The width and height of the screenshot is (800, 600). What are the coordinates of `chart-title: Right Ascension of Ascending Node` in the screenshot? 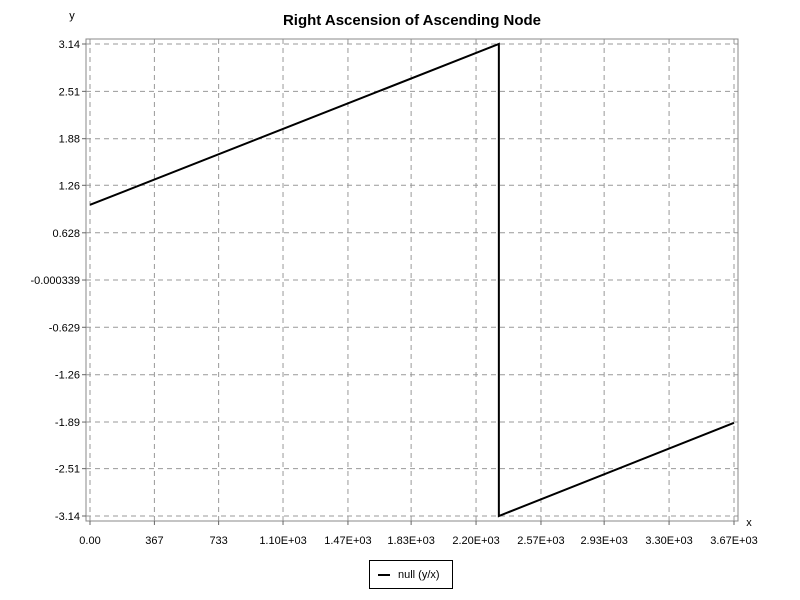 It's located at (412, 20).